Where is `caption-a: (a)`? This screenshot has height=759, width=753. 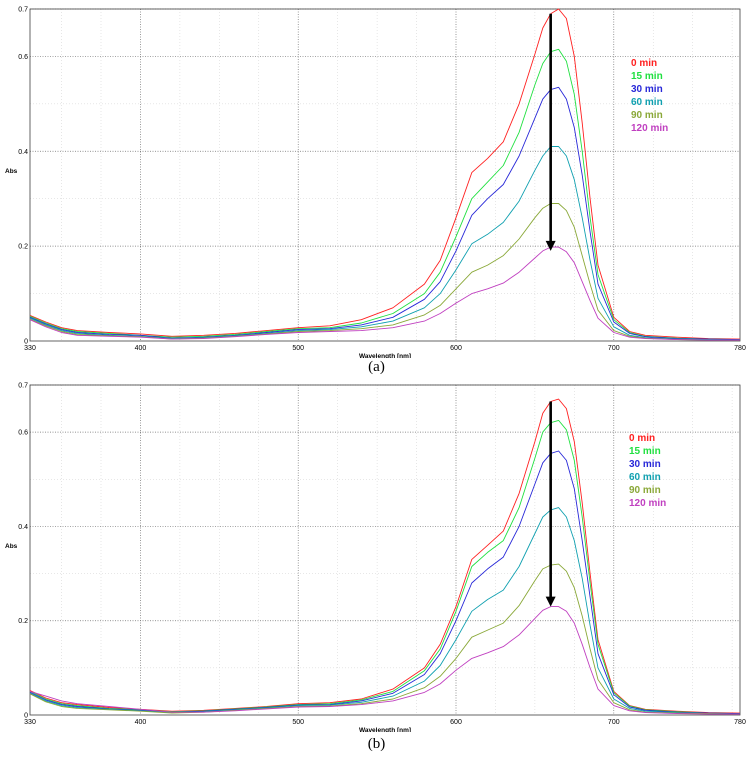 caption-a: (a) is located at coordinates (376, 367).